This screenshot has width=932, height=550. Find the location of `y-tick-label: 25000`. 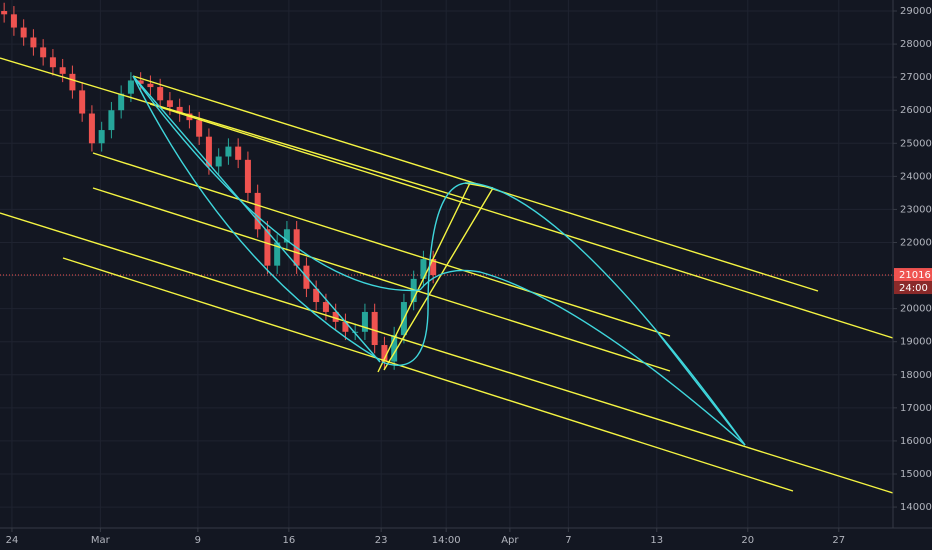

y-tick-label: 25000 is located at coordinates (916, 143).